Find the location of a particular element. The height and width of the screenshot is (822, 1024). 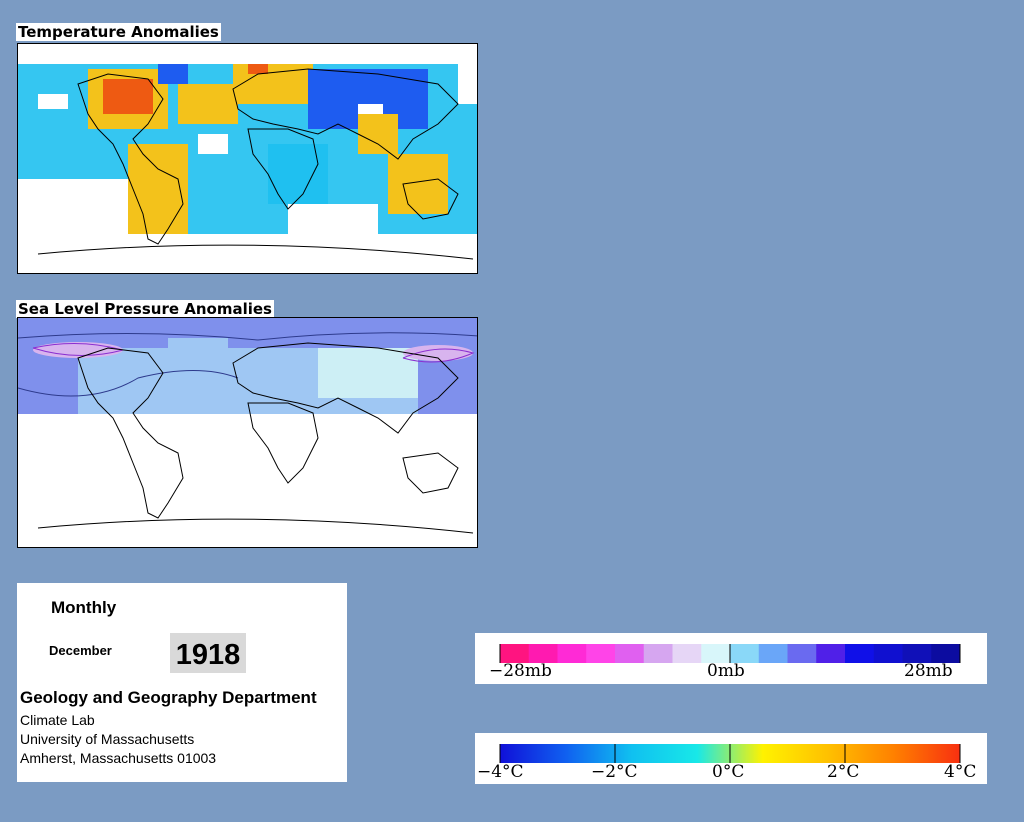

pressure-tick-zero: 0mb is located at coordinates (726, 671).